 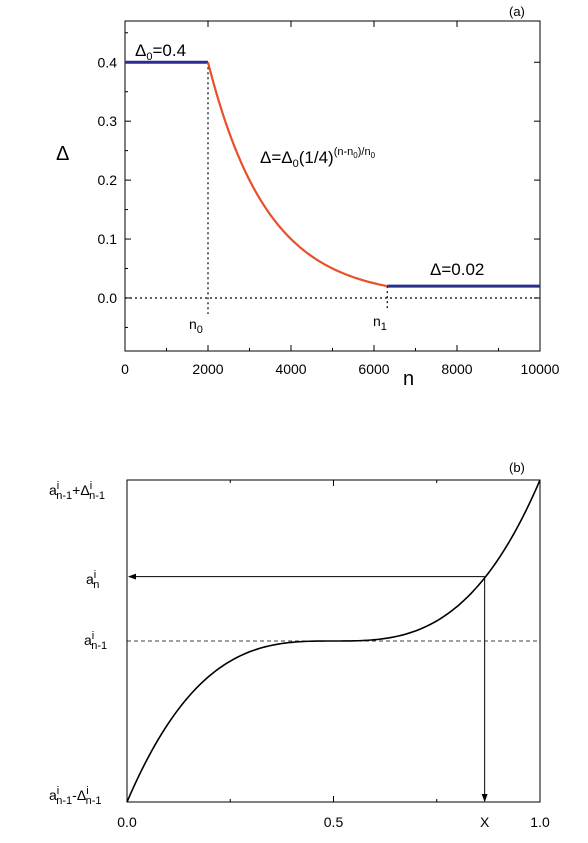 I want to click on panel-a-x-axis-label: n, so click(x=408, y=379).